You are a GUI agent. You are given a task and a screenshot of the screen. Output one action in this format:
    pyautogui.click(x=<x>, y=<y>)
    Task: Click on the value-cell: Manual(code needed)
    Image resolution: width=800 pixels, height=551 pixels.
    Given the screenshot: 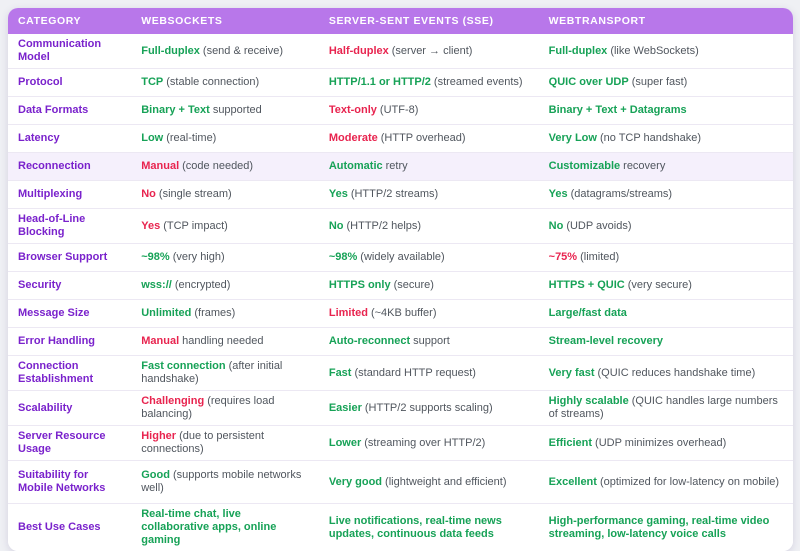 What is the action you would take?
    pyautogui.click(x=225, y=167)
    